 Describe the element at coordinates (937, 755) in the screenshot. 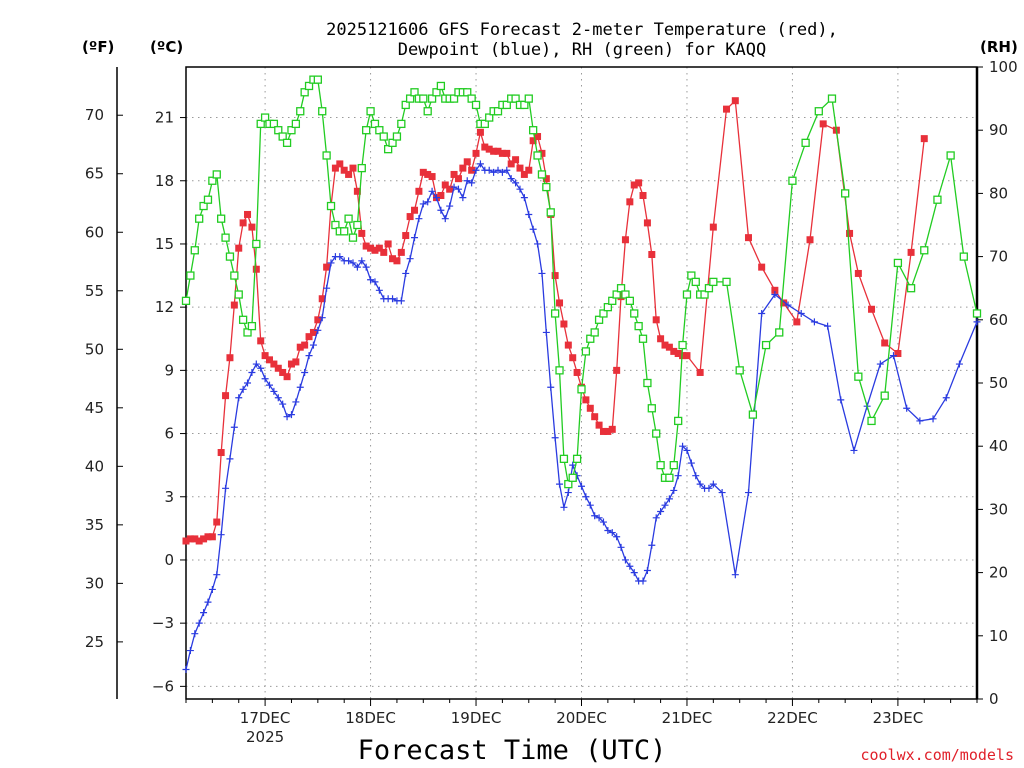

I see `credit-label: coolwx.com/models` at that location.